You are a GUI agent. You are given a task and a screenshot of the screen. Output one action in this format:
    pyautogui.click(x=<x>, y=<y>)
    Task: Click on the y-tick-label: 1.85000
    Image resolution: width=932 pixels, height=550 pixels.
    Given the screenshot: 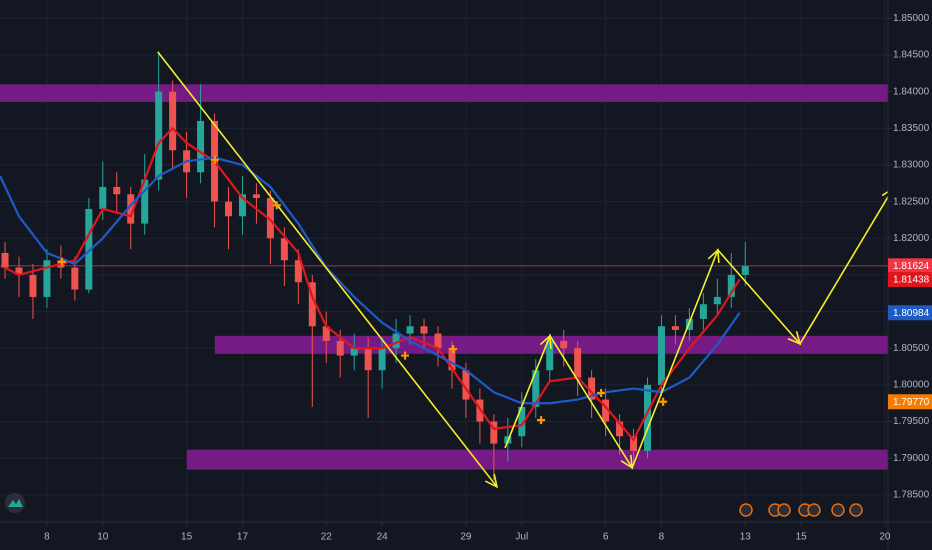 What is the action you would take?
    pyautogui.click(x=911, y=18)
    